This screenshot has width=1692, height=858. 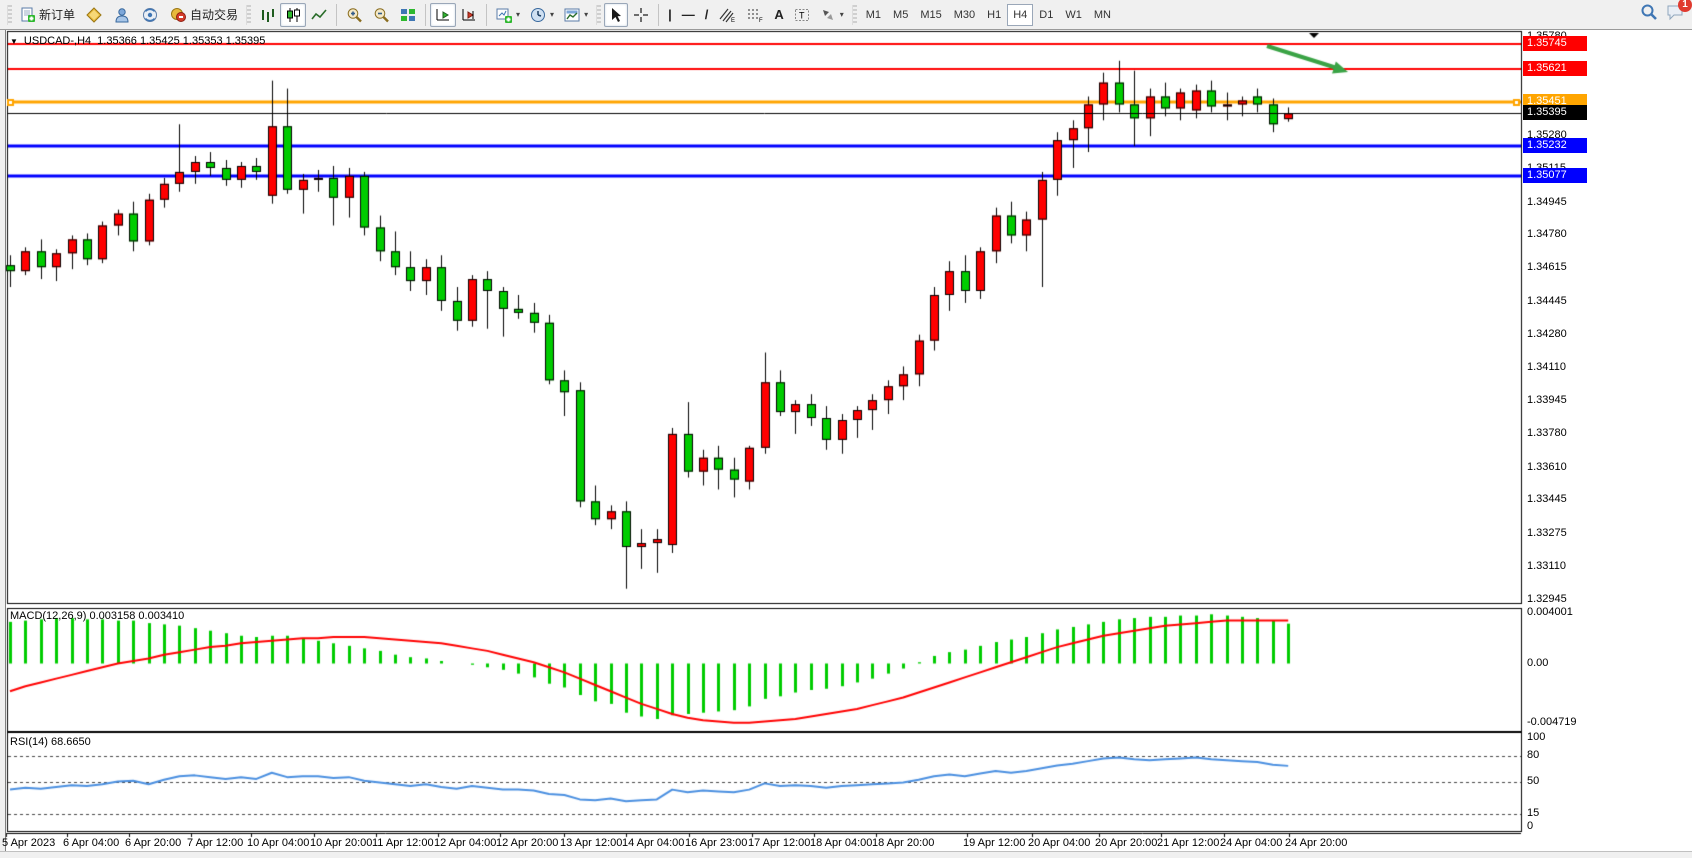 What do you see at coordinates (57, 15) in the screenshot?
I see `new-order-label: 新订单` at bounding box center [57, 15].